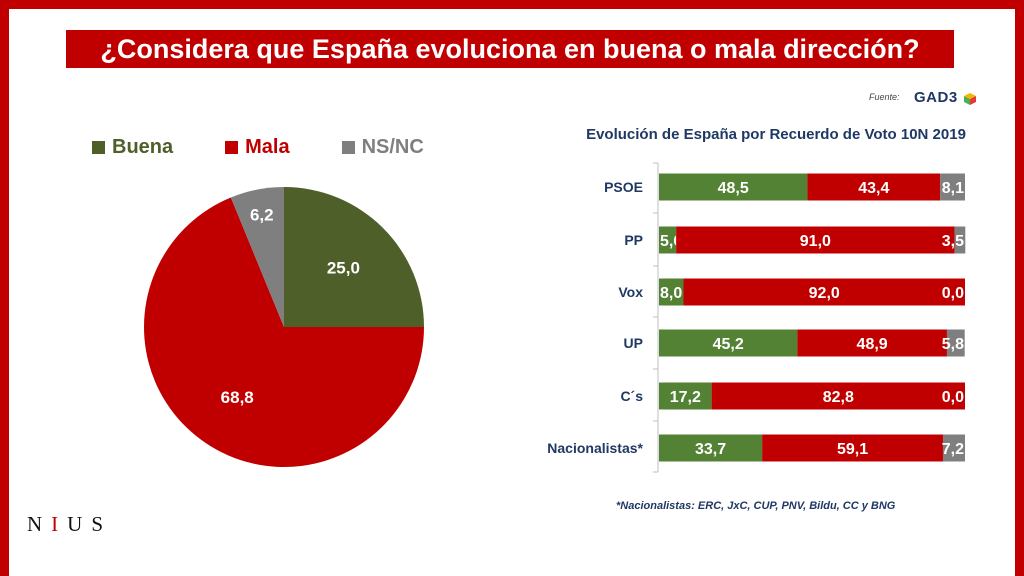 The width and height of the screenshot is (1024, 576). I want to click on legend-item-buena: Buena, so click(132, 147).